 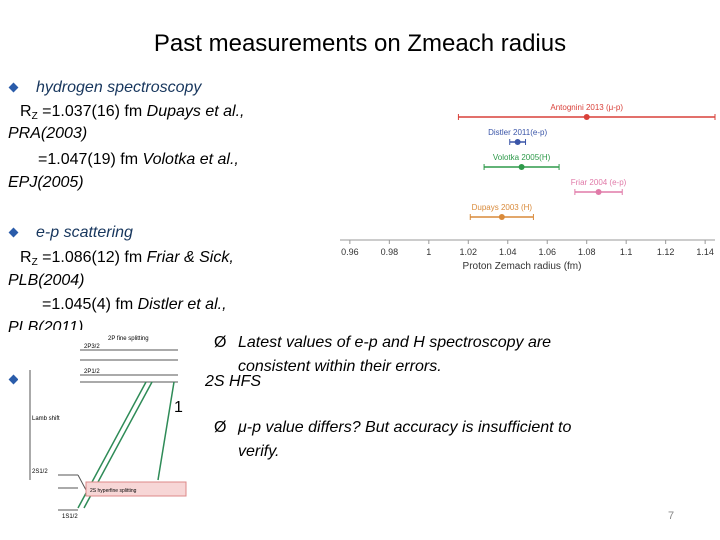 What do you see at coordinates (92, 347) in the screenshot?
I see `diagram-label: 2P3/2` at bounding box center [92, 347].